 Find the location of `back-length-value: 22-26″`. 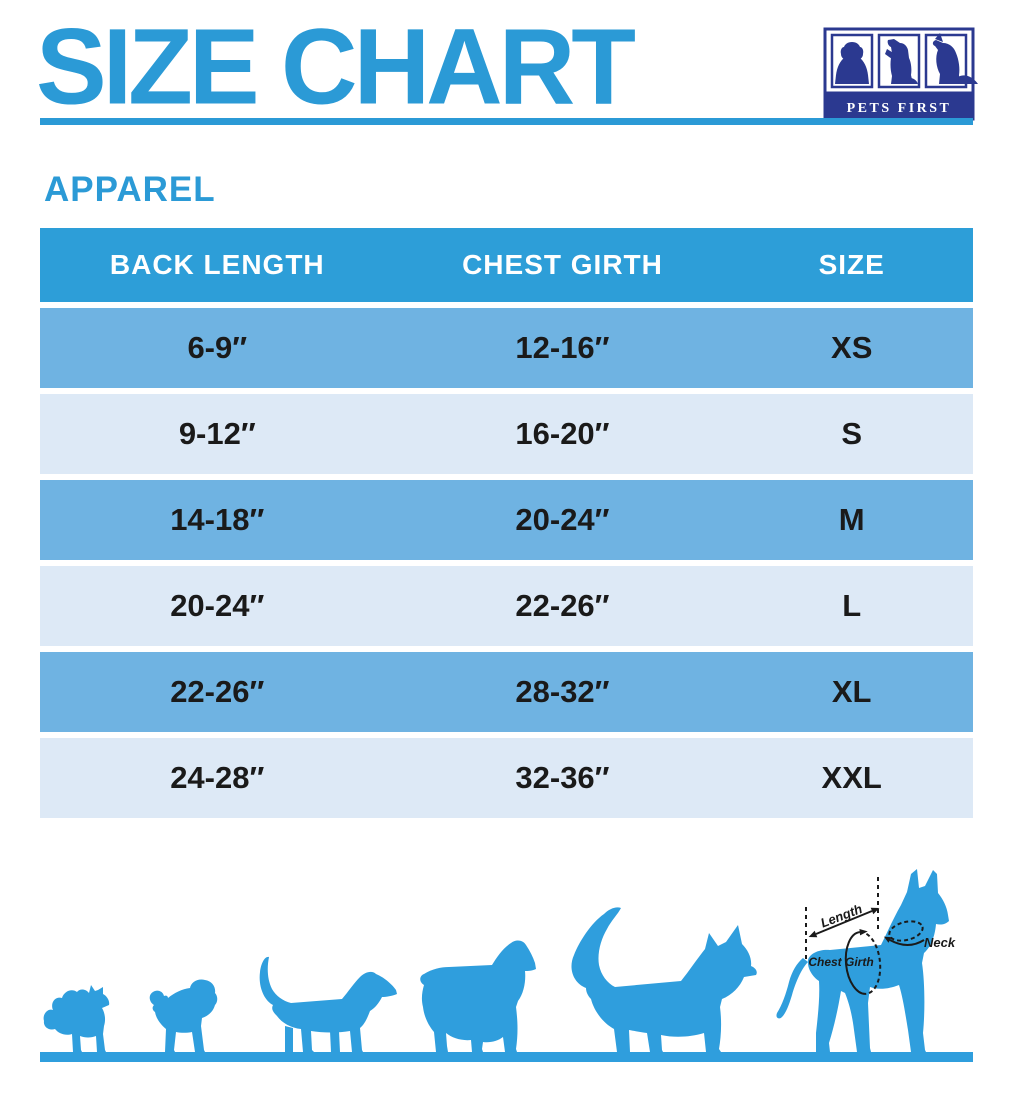

back-length-value: 22-26″ is located at coordinates (217, 691).